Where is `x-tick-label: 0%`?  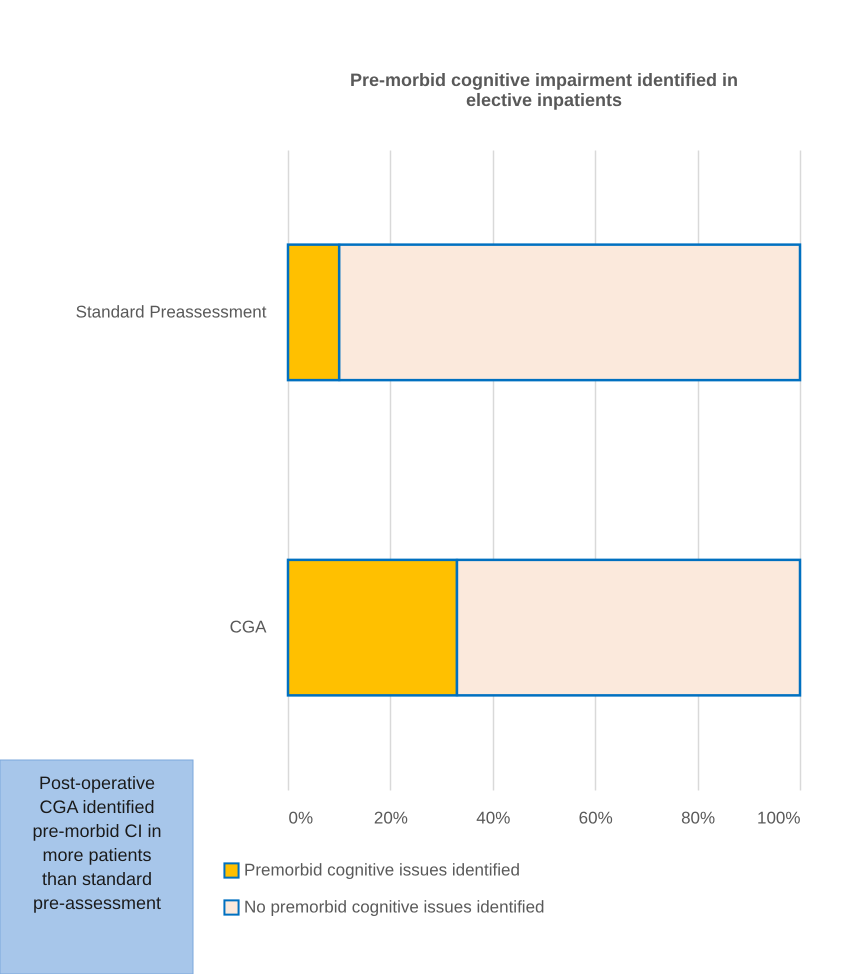
x-tick-label: 0% is located at coordinates (301, 818).